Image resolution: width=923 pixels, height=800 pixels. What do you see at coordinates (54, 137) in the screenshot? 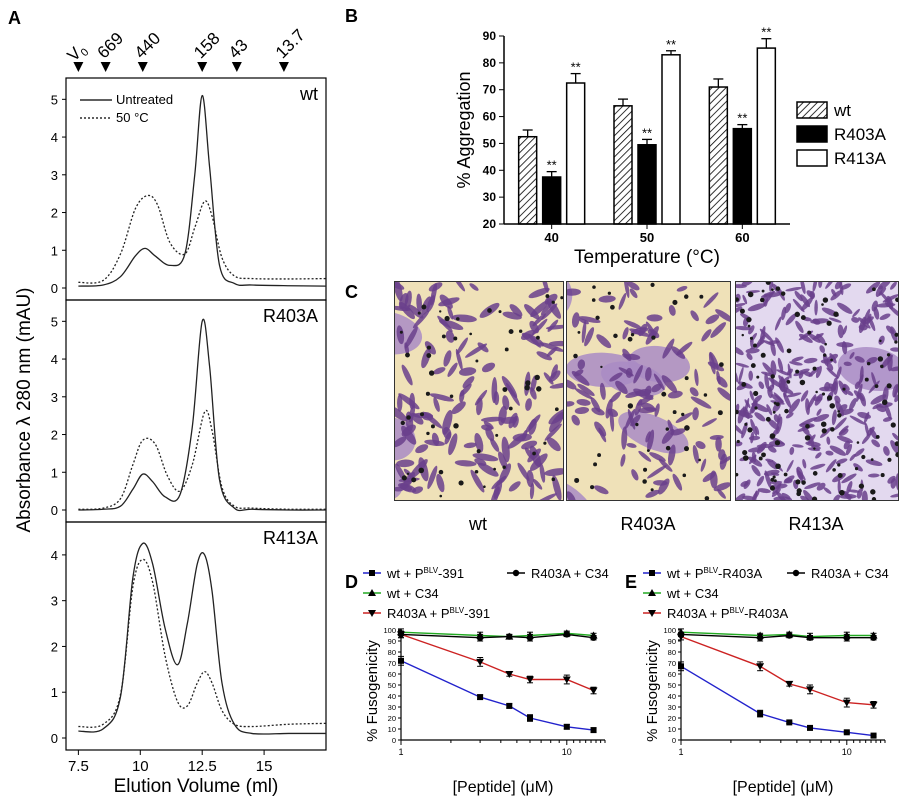
I see `y-tick-label: 4` at bounding box center [54, 137].